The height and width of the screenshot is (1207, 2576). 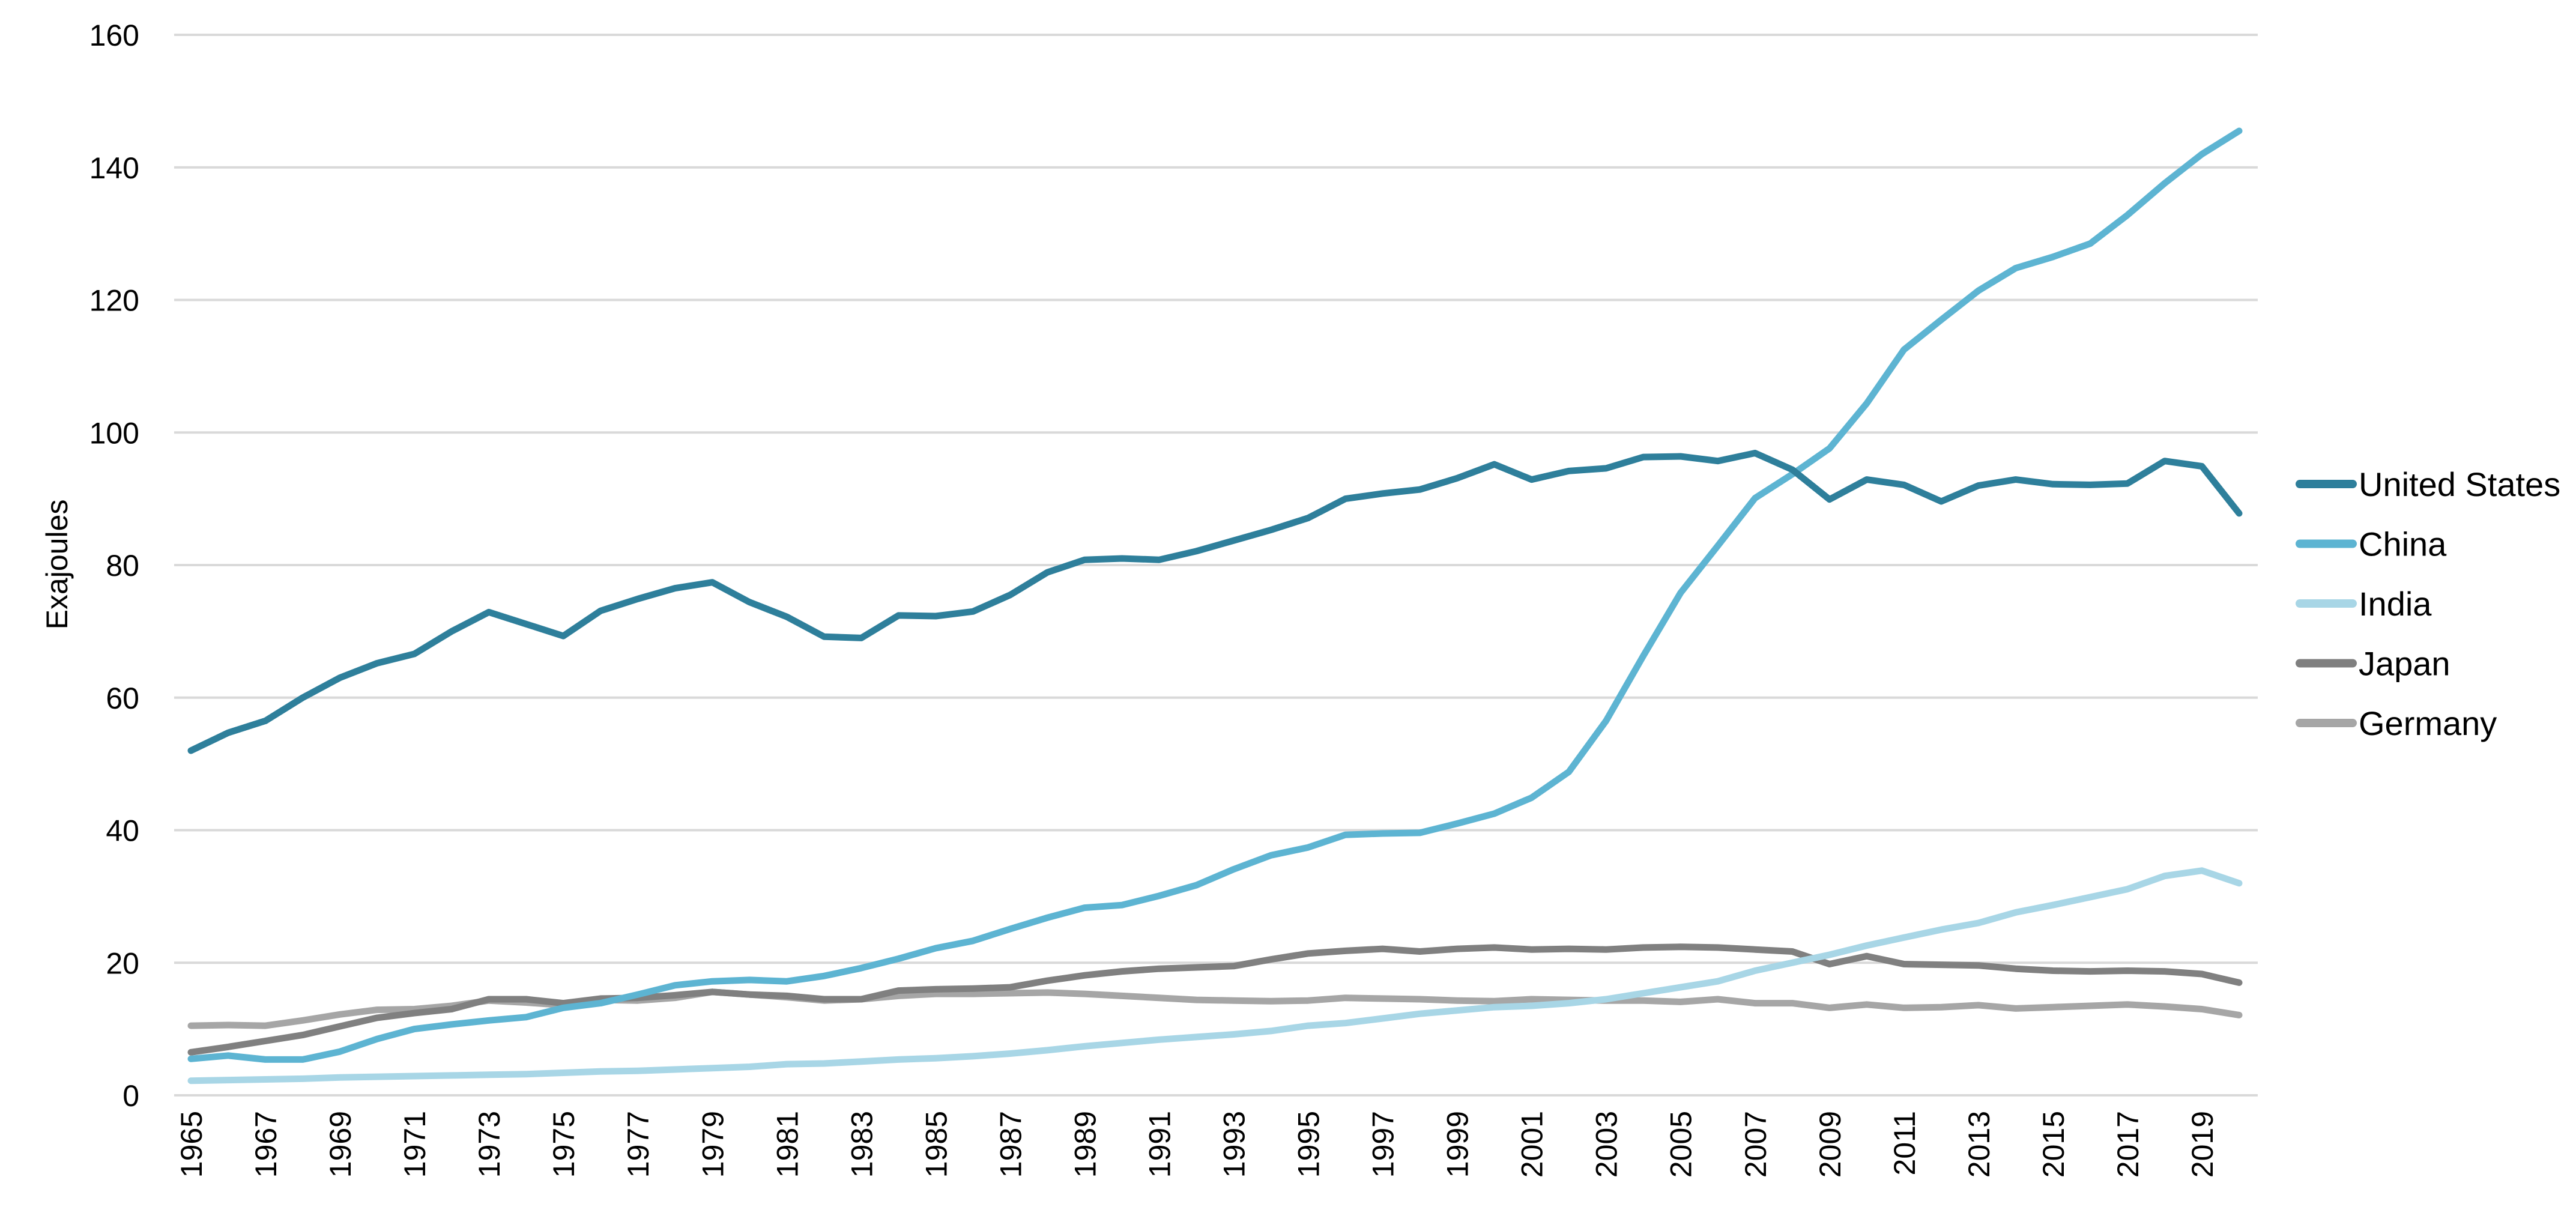 I want to click on x-tick-label: 2015, so click(x=2053, y=1144).